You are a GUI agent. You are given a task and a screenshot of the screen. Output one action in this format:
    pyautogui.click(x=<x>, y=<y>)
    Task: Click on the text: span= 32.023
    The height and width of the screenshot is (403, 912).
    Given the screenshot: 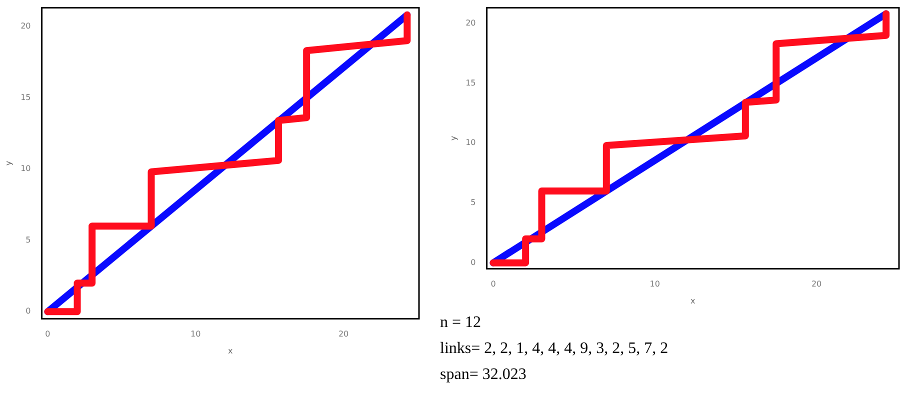 What is the action you would take?
    pyautogui.click(x=484, y=375)
    